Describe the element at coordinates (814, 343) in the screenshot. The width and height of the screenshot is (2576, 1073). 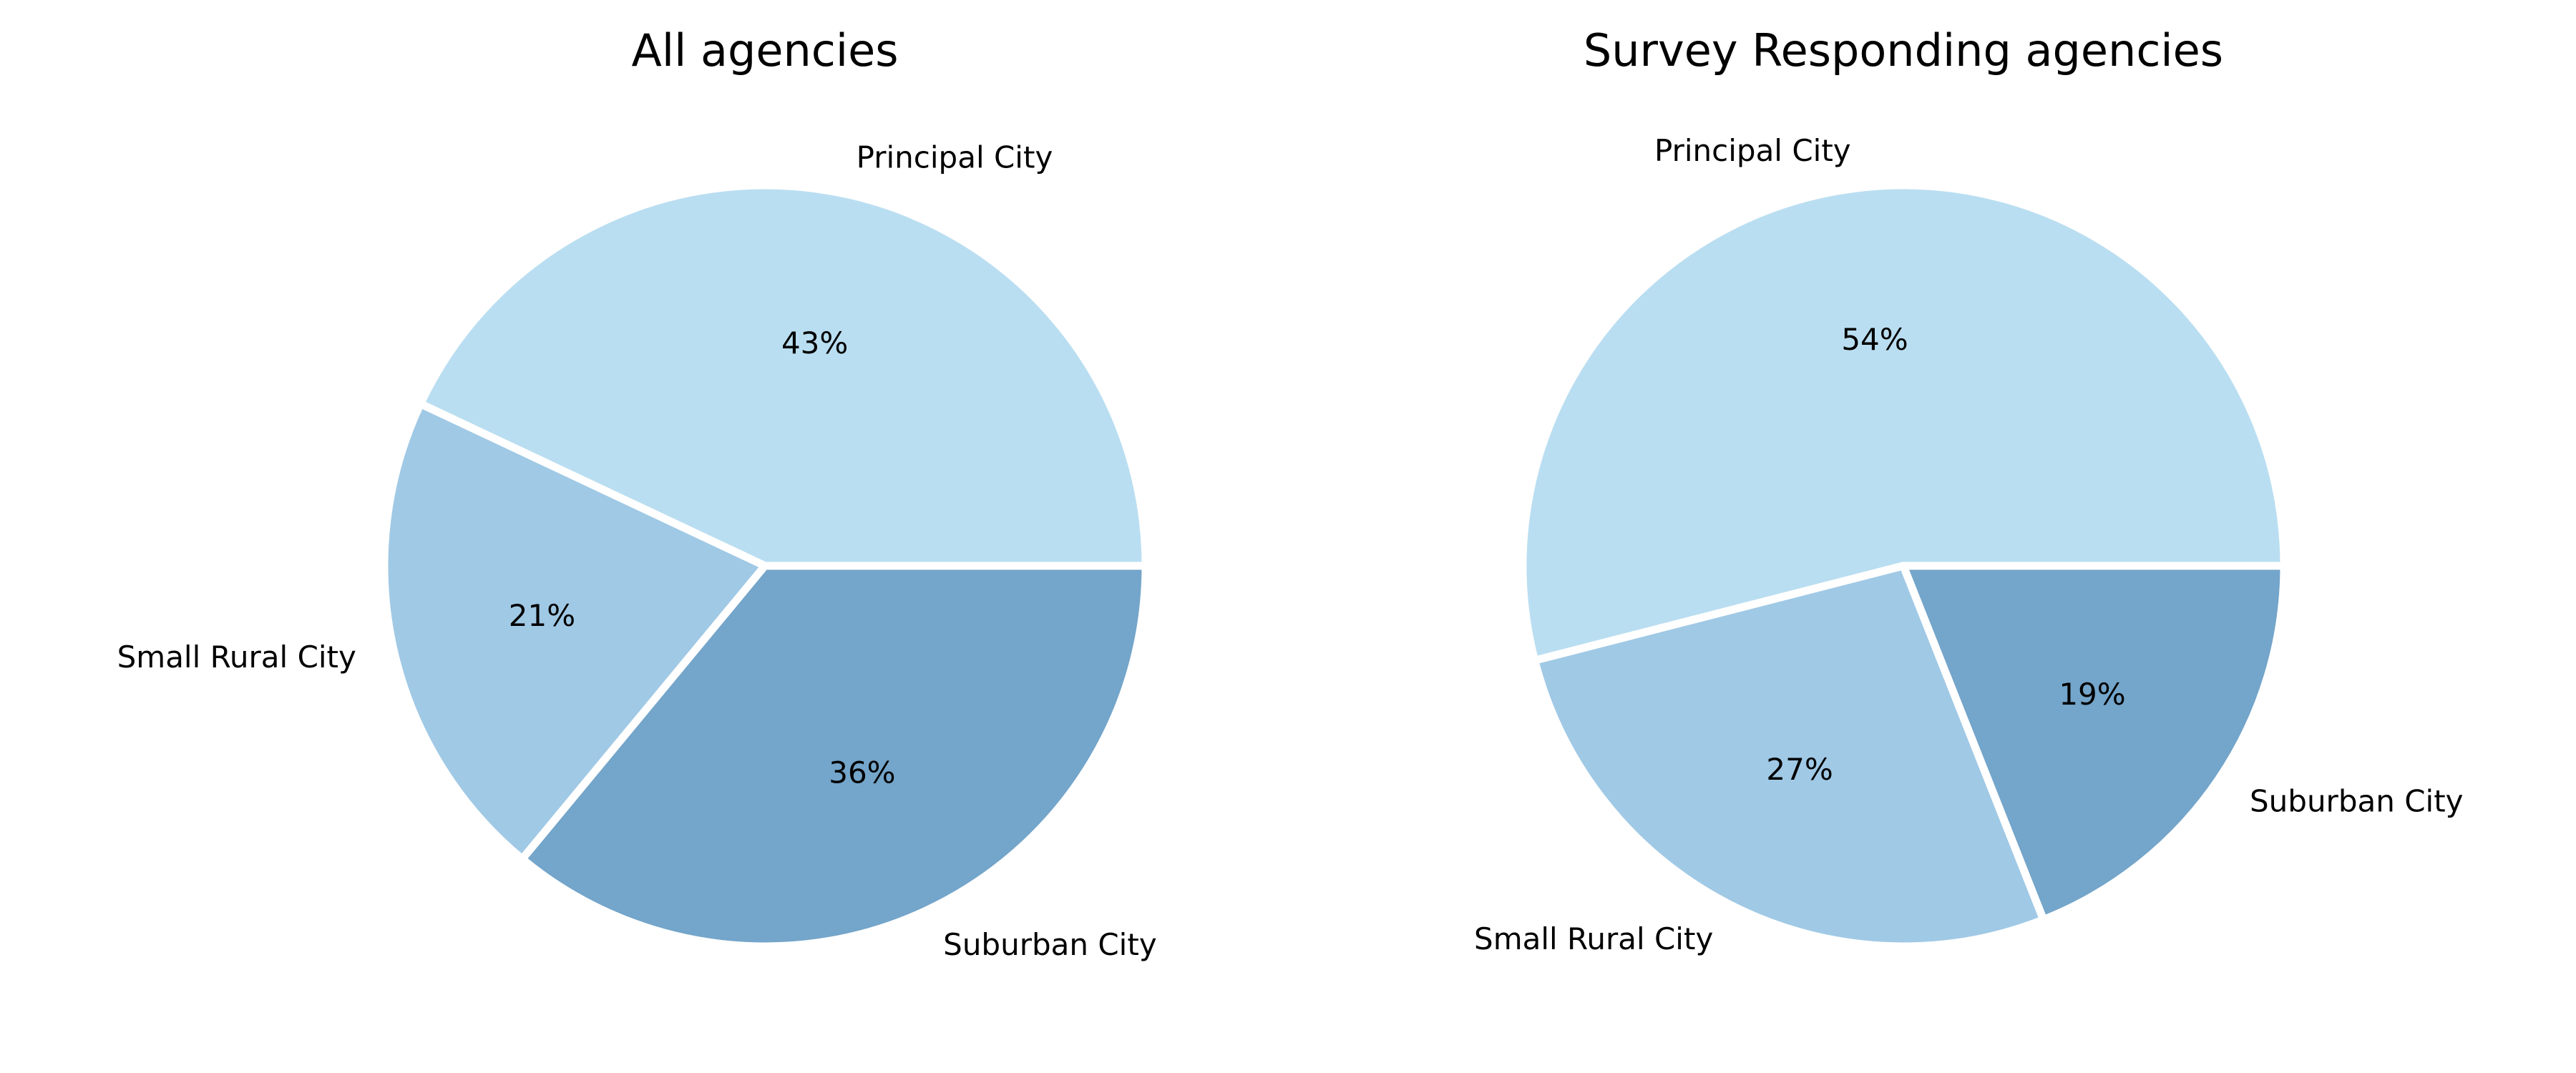
I see `slice-percent-label: 43%` at that location.